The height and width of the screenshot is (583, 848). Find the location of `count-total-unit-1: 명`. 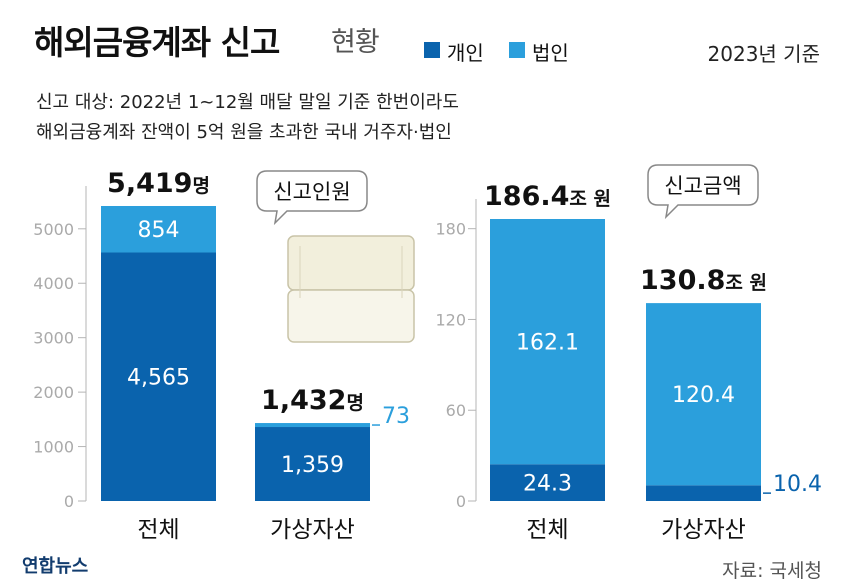

count-total-unit-1: 명 is located at coordinates (354, 403).